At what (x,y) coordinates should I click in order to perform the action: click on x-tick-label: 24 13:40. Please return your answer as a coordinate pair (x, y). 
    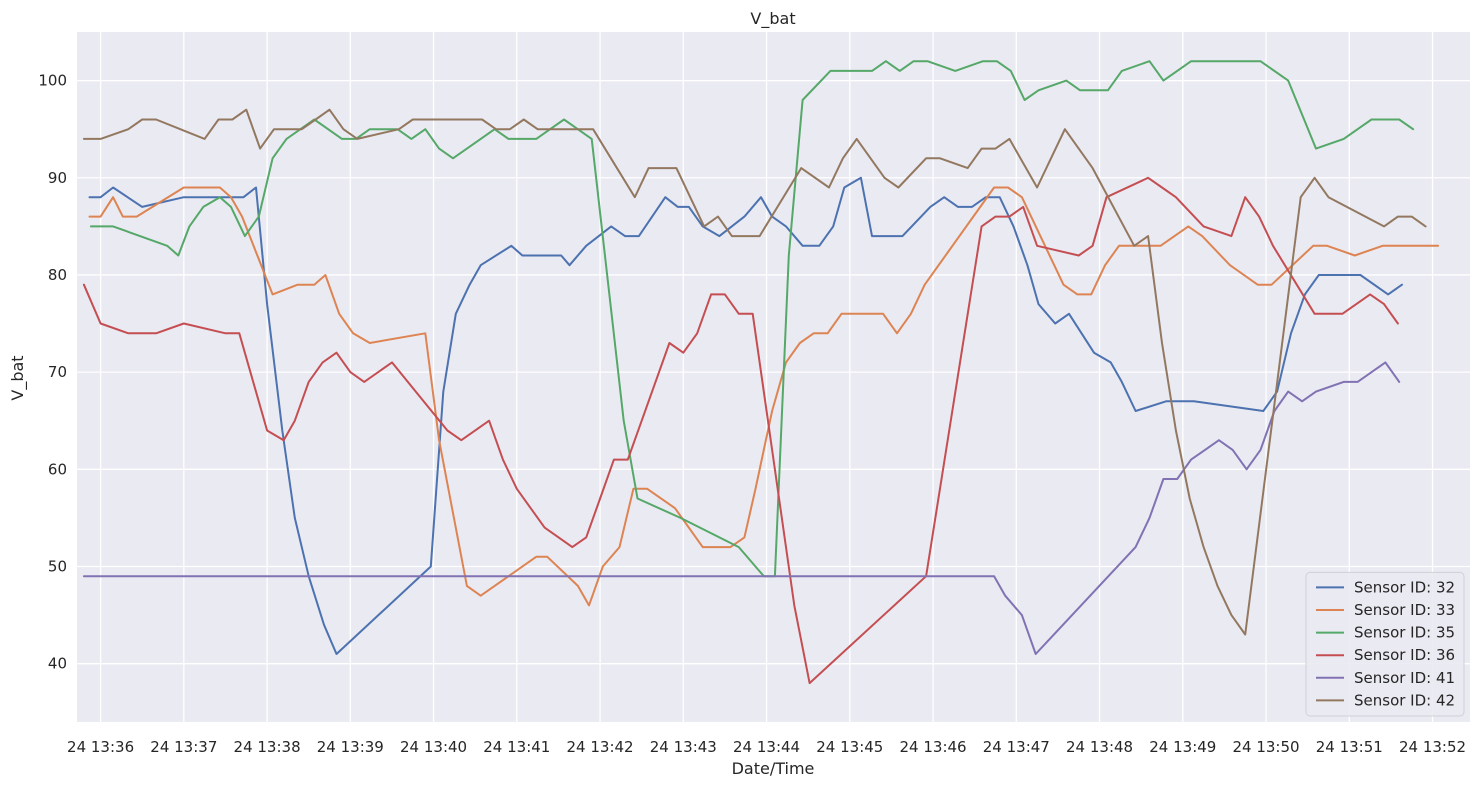
    Looking at the image, I should click on (433, 747).